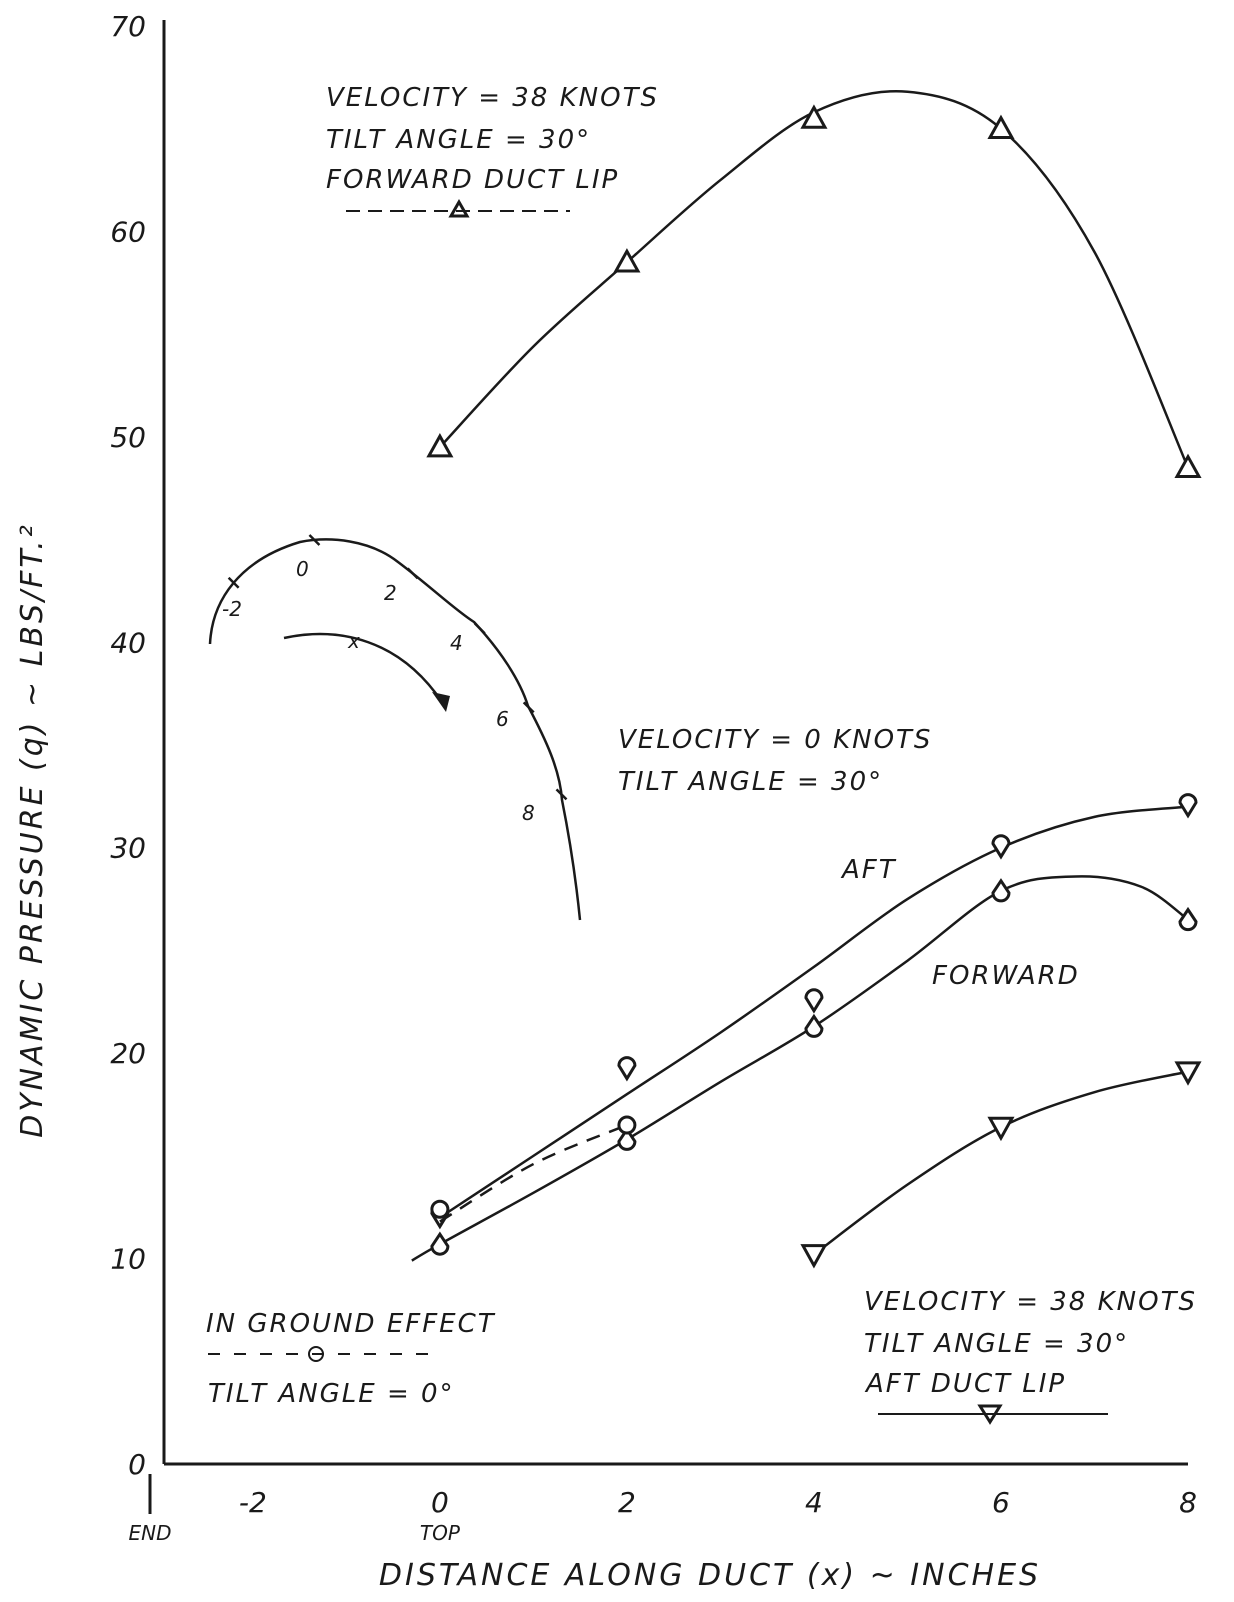 The width and height of the screenshot is (1234, 1602). What do you see at coordinates (128, 231) in the screenshot?
I see `y-tick-label-6: 60` at bounding box center [128, 231].